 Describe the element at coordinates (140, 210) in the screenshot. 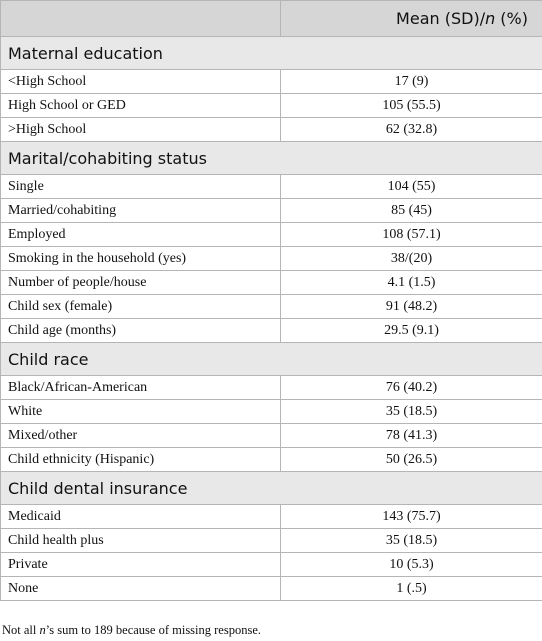

I see `row-label: Married/cohabiting` at that location.